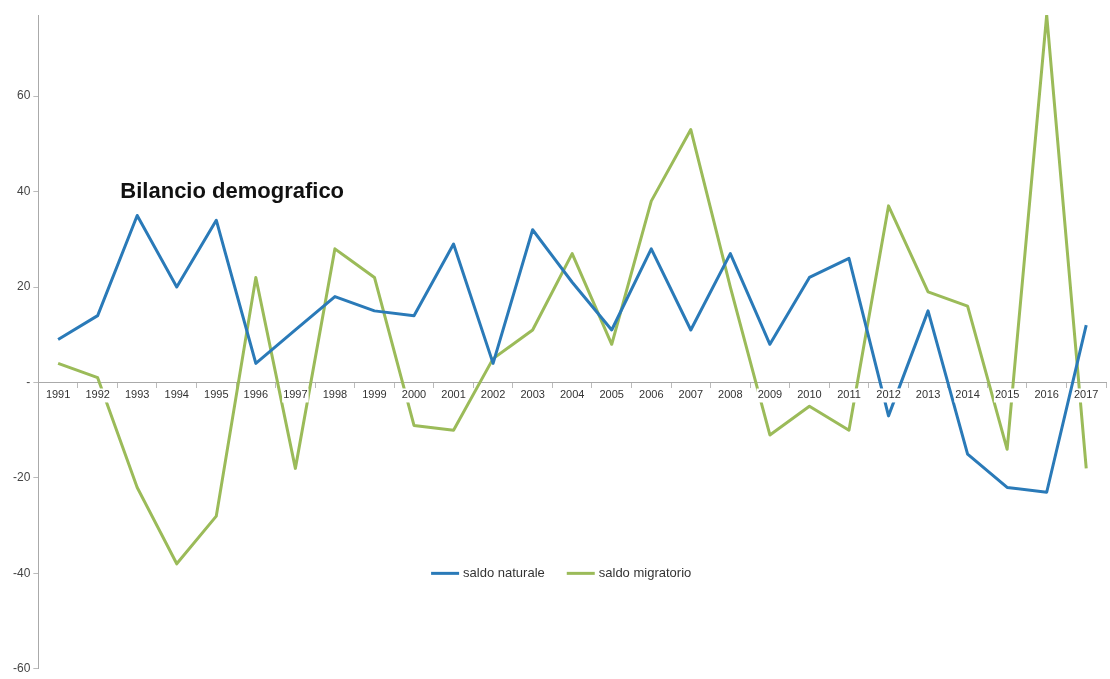  What do you see at coordinates (23, 95) in the screenshot?
I see `y-tick-label: 60` at bounding box center [23, 95].